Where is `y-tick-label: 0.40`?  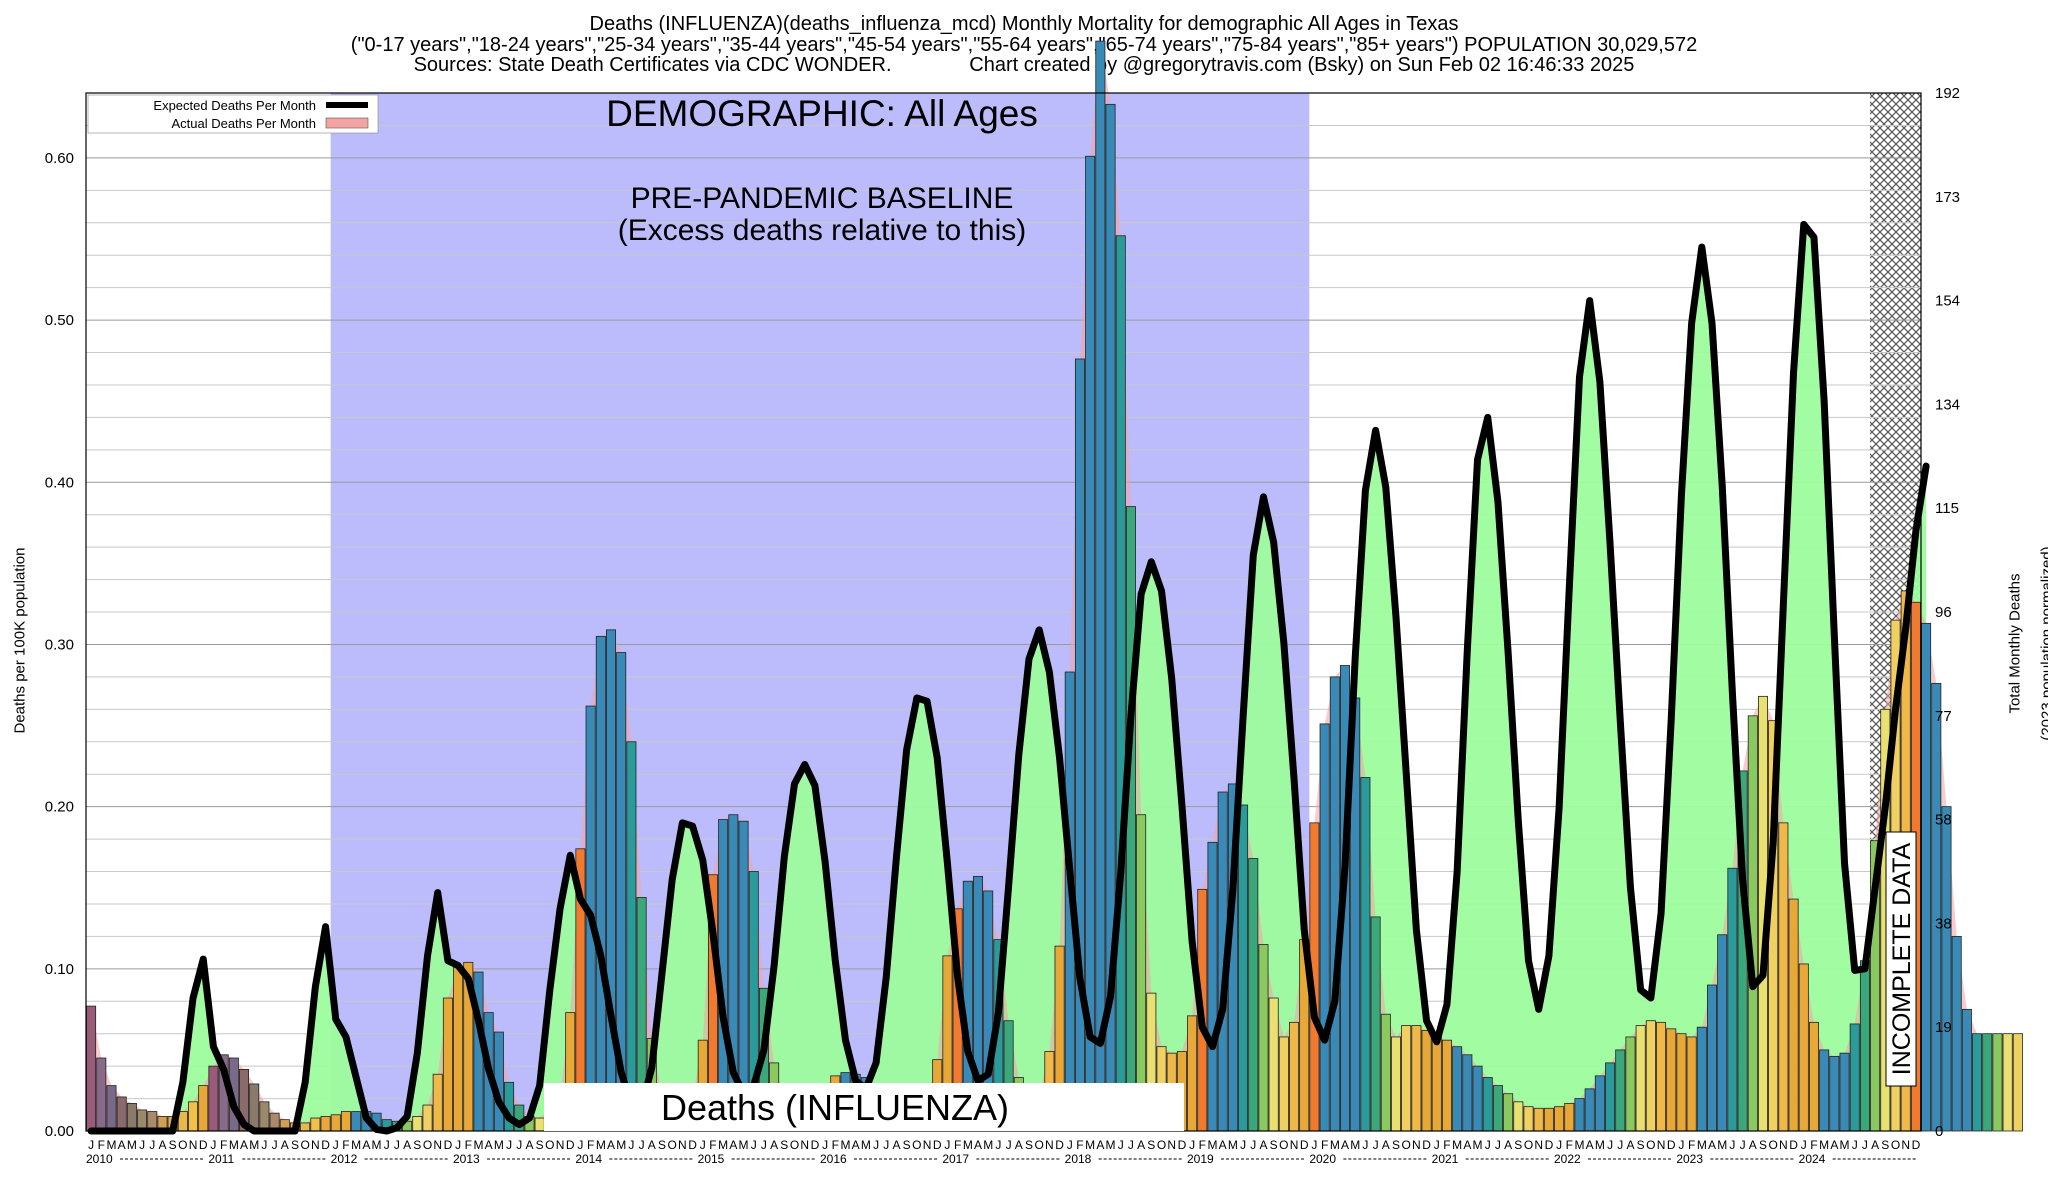
y-tick-label: 0.40 is located at coordinates (59, 482).